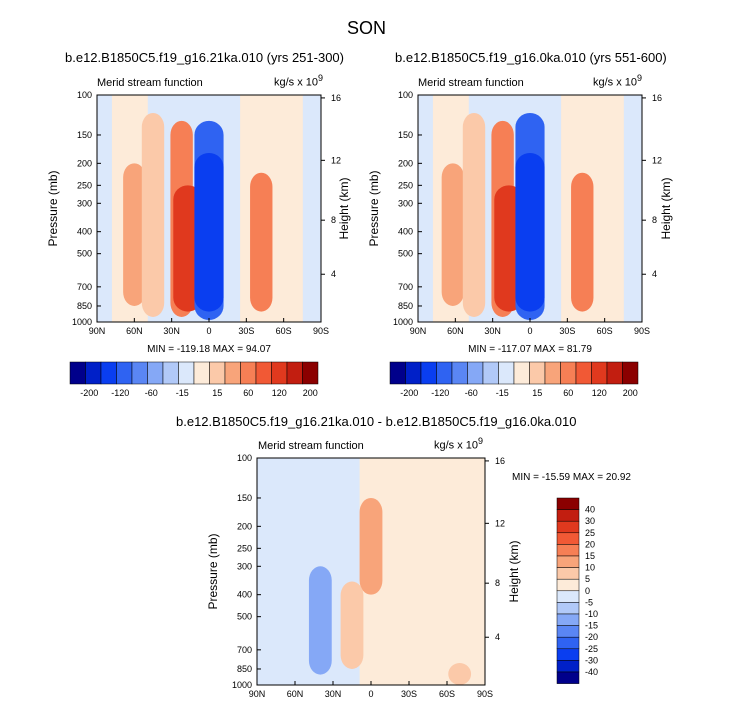 This screenshot has width=733, height=708. I want to click on panel-2-stats: MIN = -117.07 MAX = 81.79, so click(530, 349).